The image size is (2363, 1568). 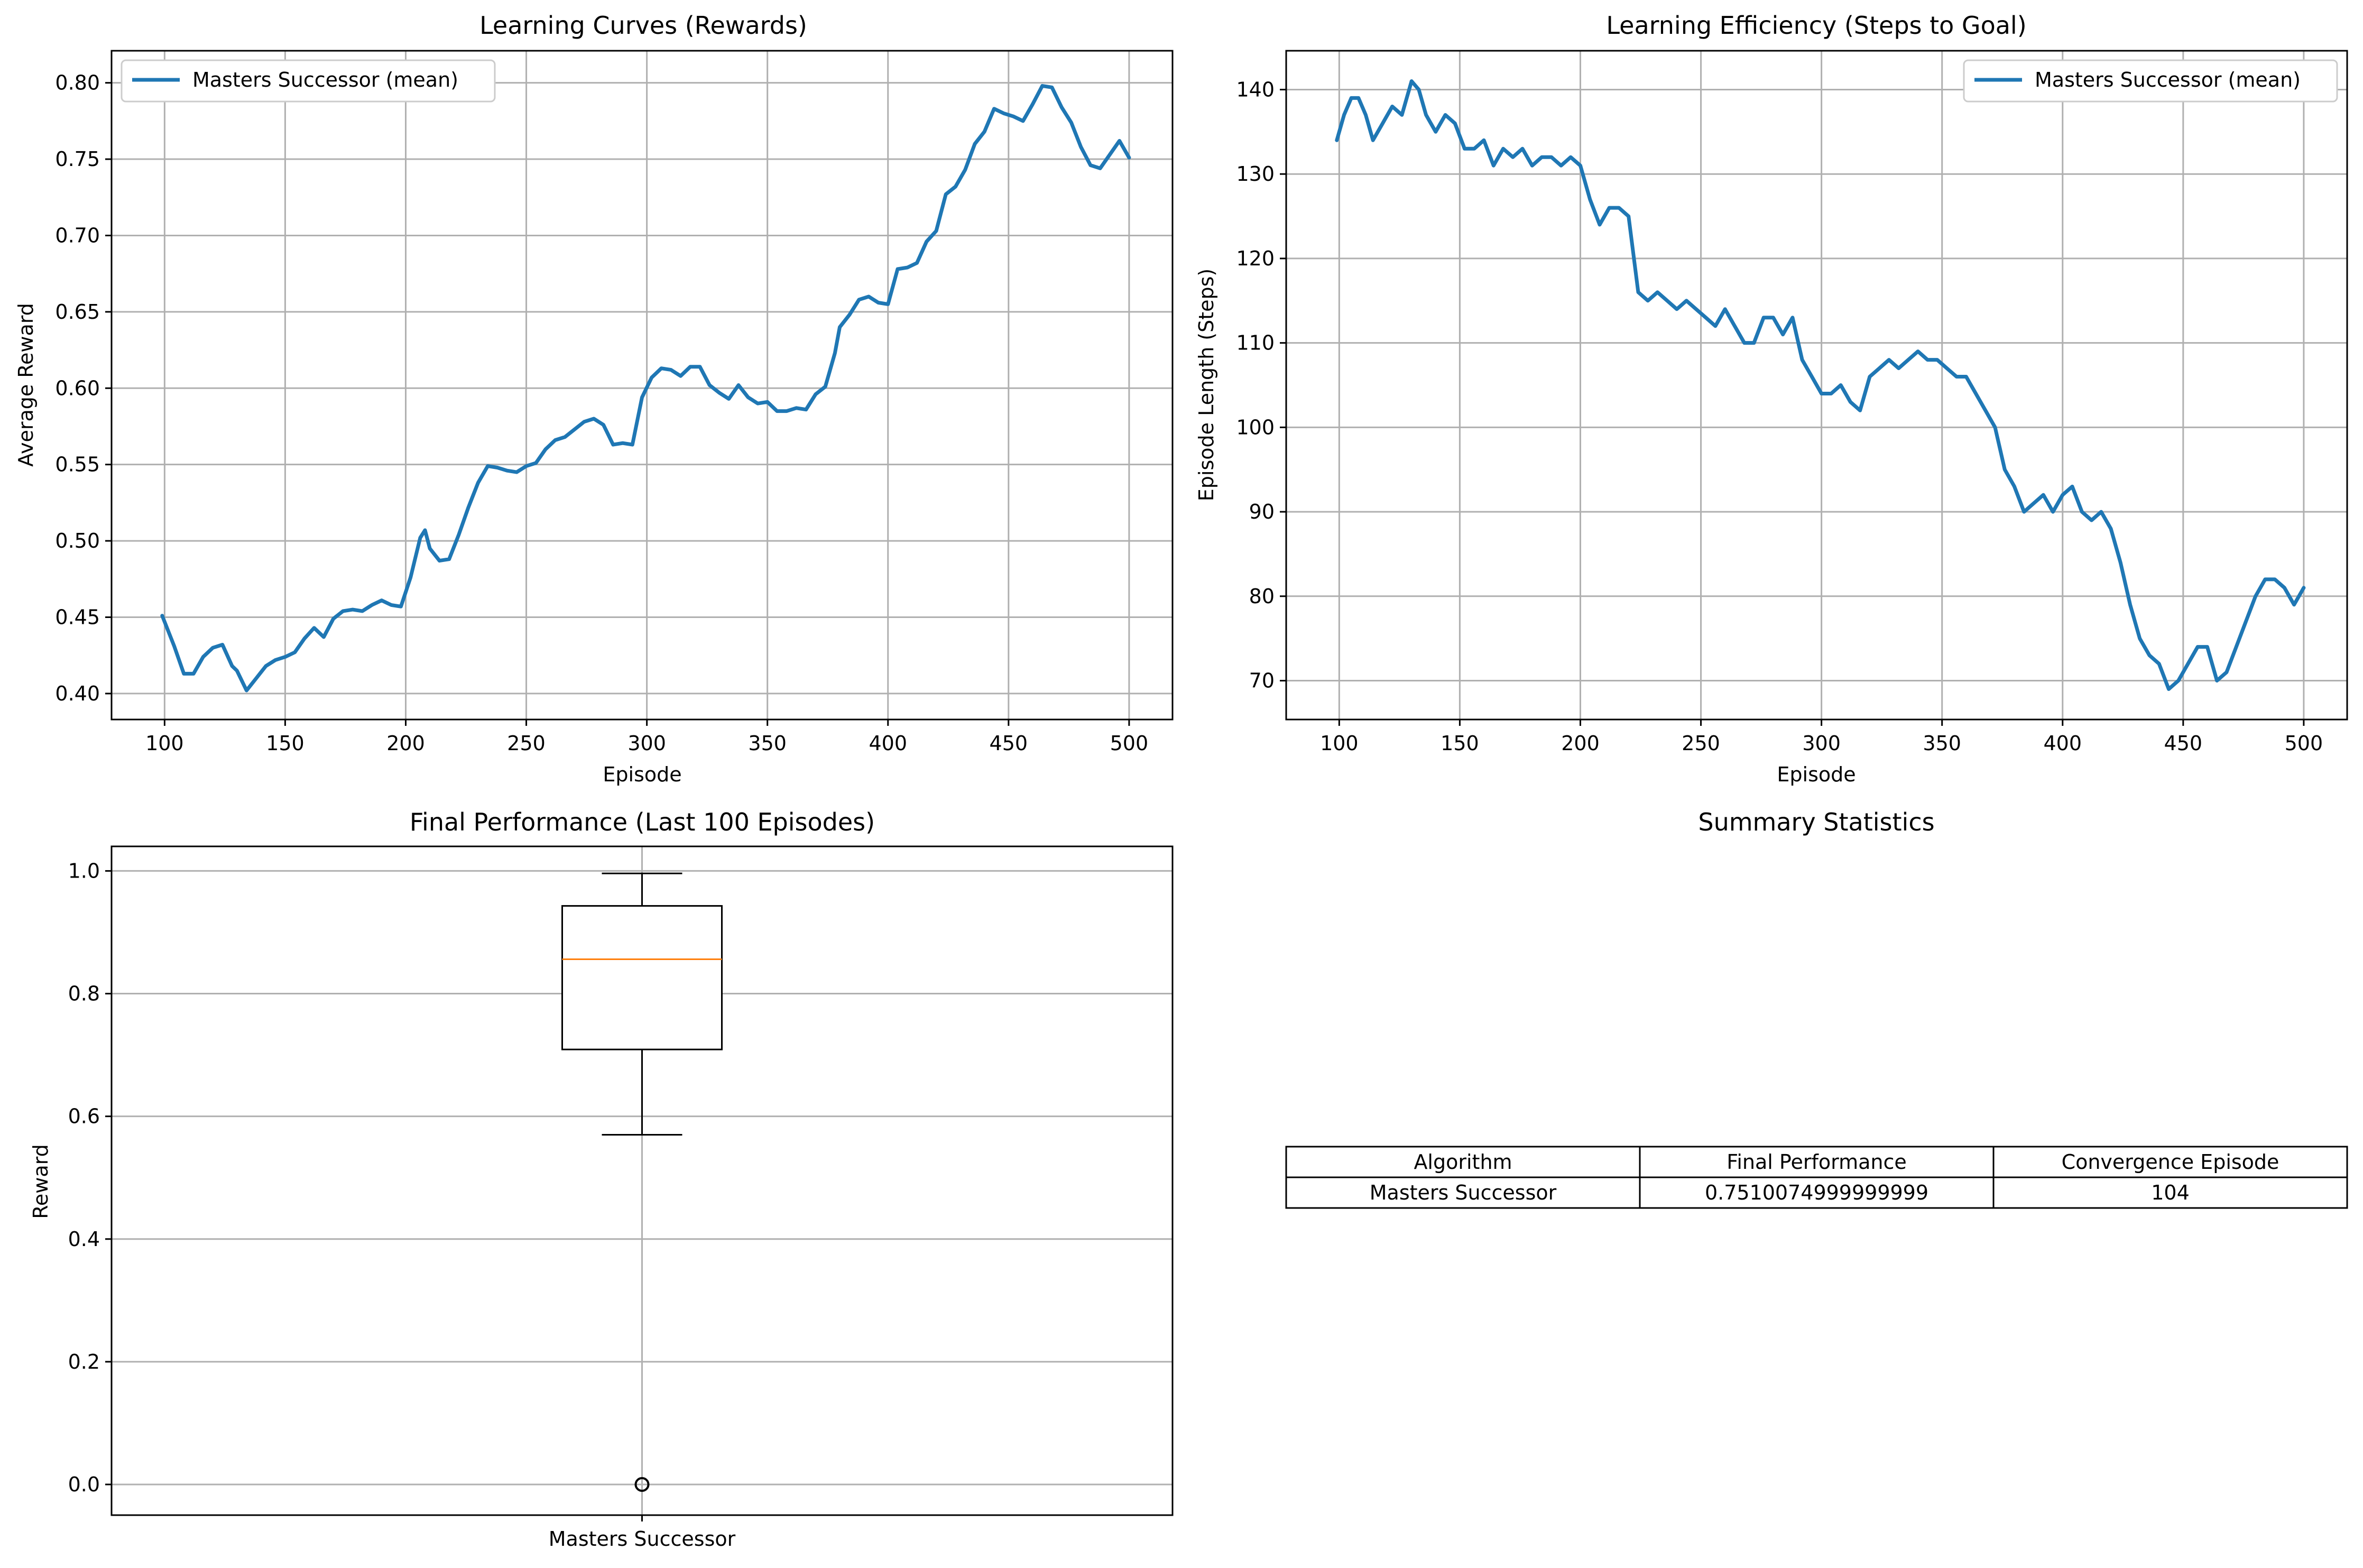 I want to click on steps-x-tick-label: 200, so click(x=1580, y=743).